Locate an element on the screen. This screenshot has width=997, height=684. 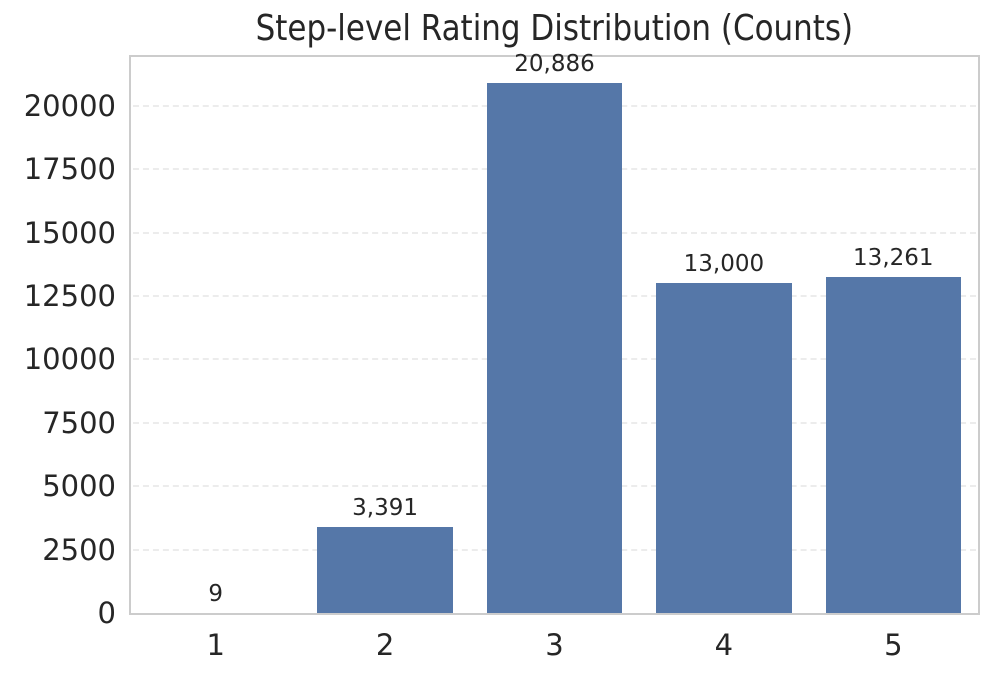
bar-value-label-4: 13,000 is located at coordinates (724, 264).